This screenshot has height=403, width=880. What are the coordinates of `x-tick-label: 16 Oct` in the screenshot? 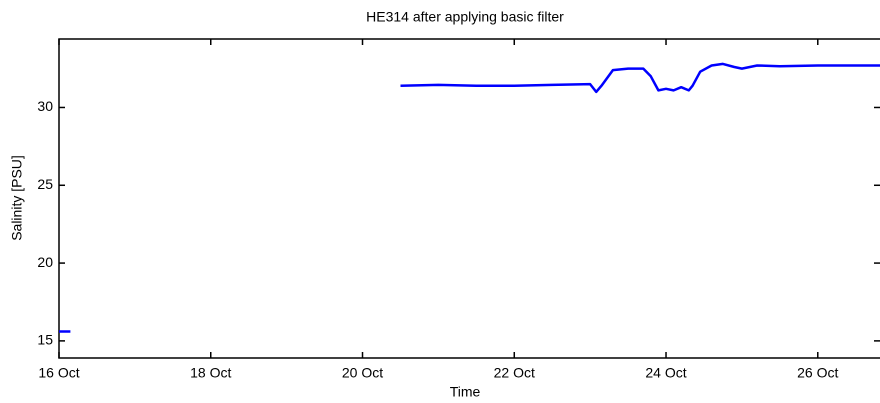 It's located at (58, 373).